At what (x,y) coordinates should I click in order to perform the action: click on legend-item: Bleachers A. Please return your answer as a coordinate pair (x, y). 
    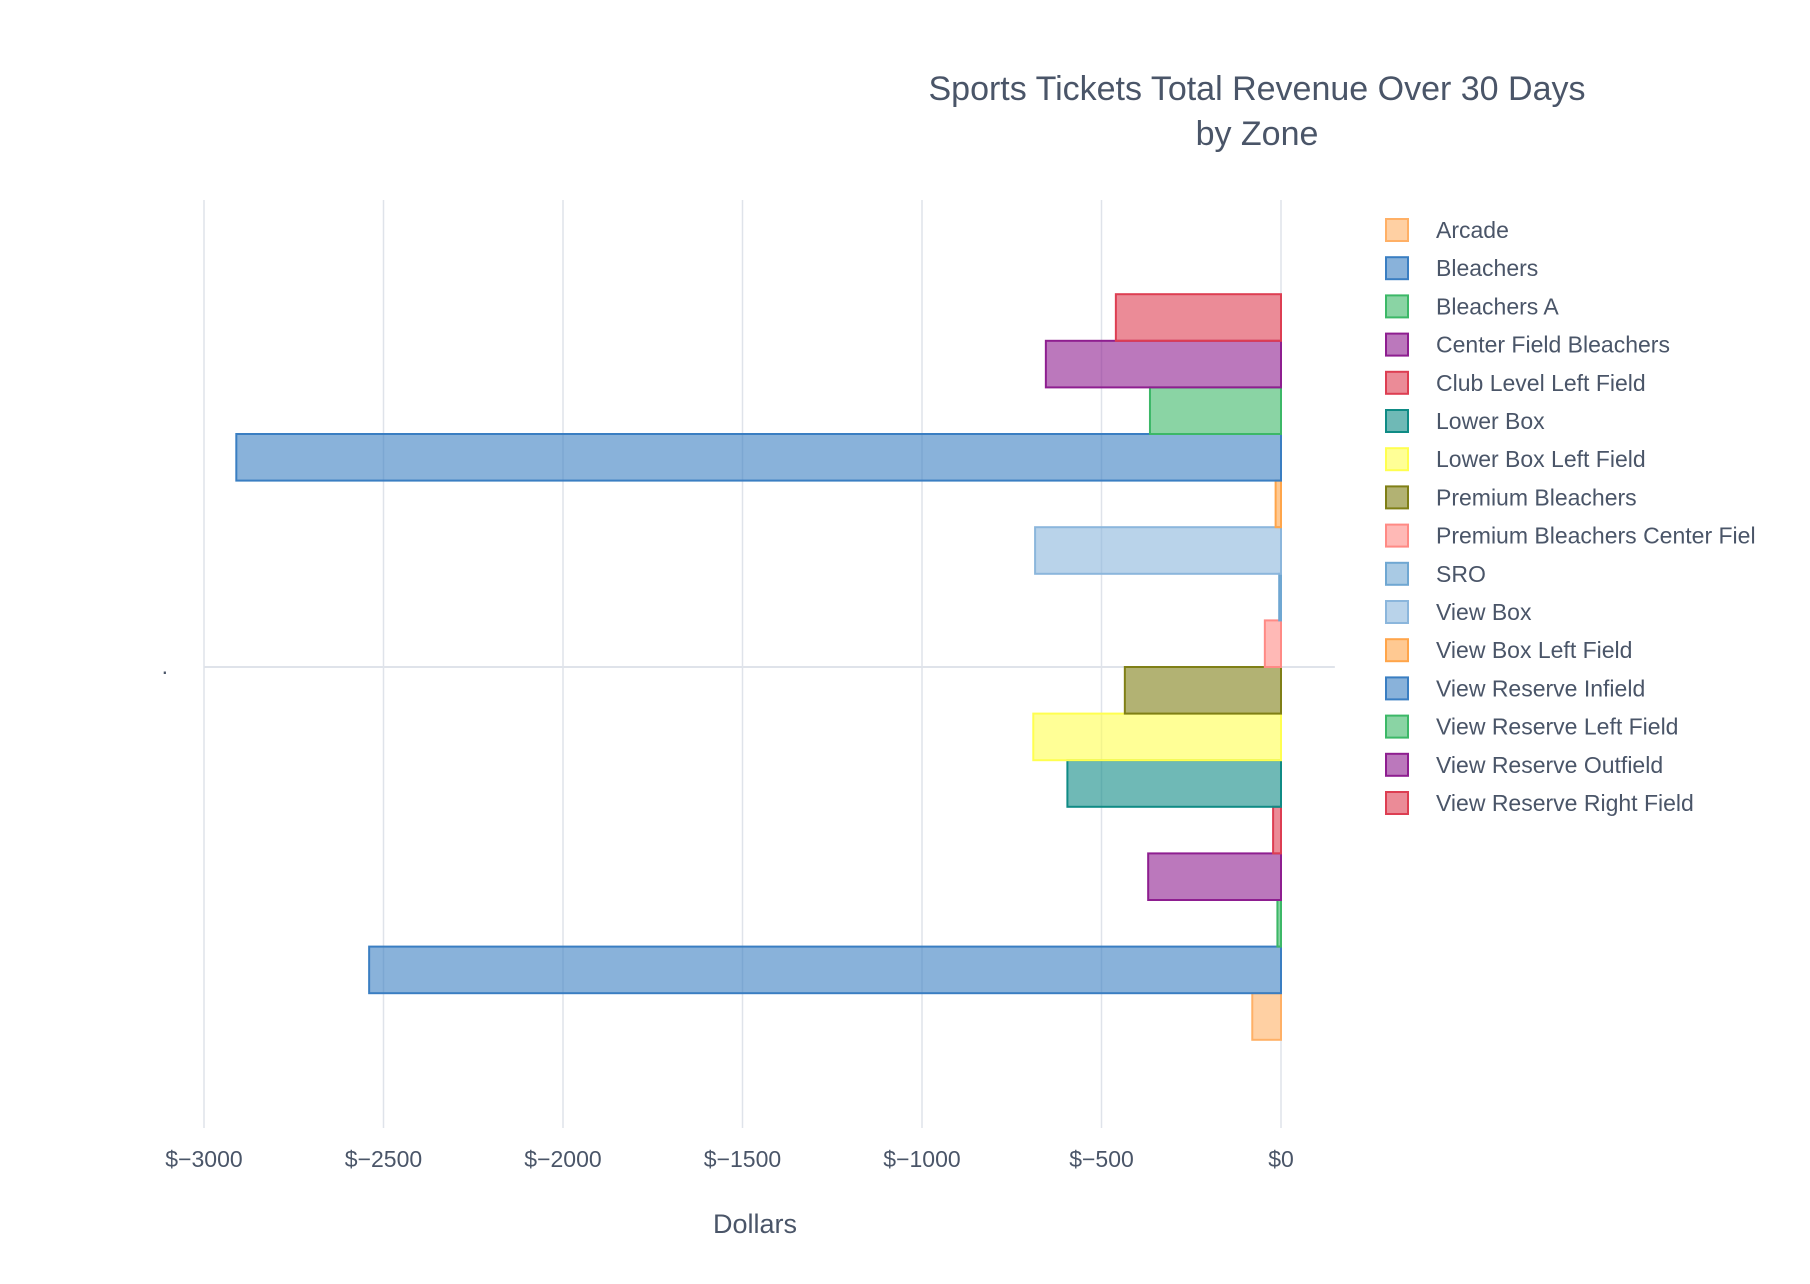
    Looking at the image, I should click on (1472, 306).